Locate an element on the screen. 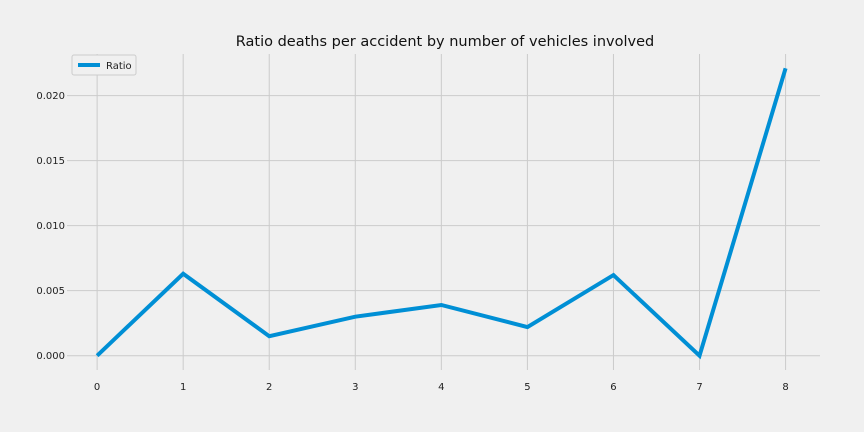  y-tick-label: 0.000 is located at coordinates (50, 356).